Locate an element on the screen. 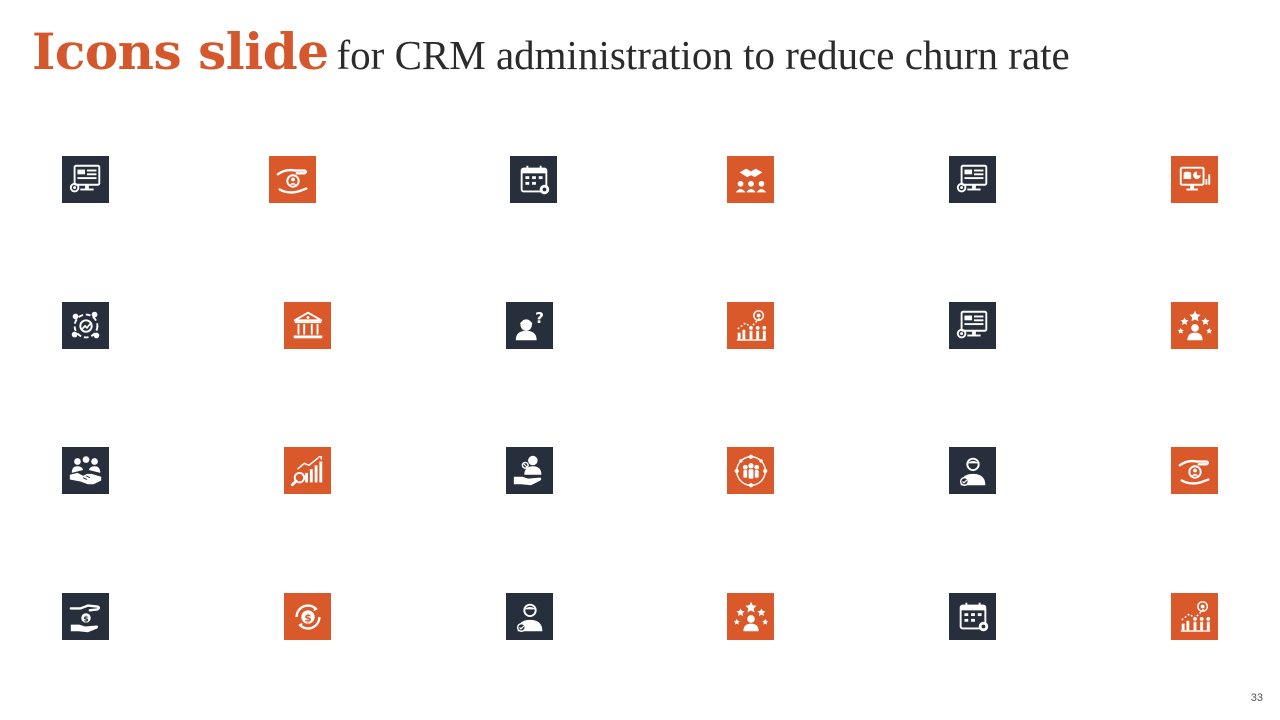 The height and width of the screenshot is (720, 1280). hand-holding-user-tile is located at coordinates (529, 470).